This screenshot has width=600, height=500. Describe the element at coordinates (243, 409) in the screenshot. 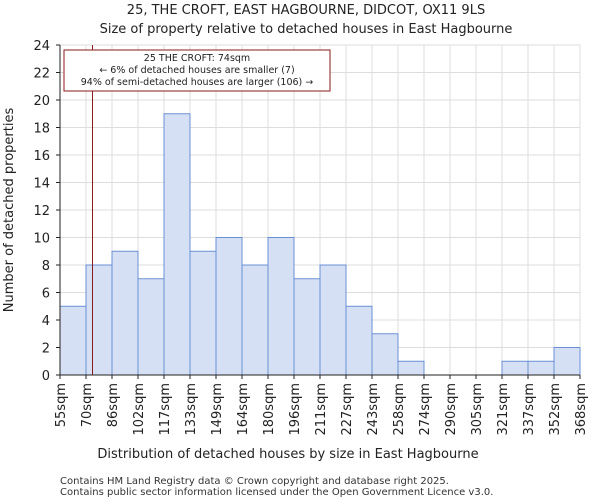

I see `x-tick-label: 164sqm` at that location.